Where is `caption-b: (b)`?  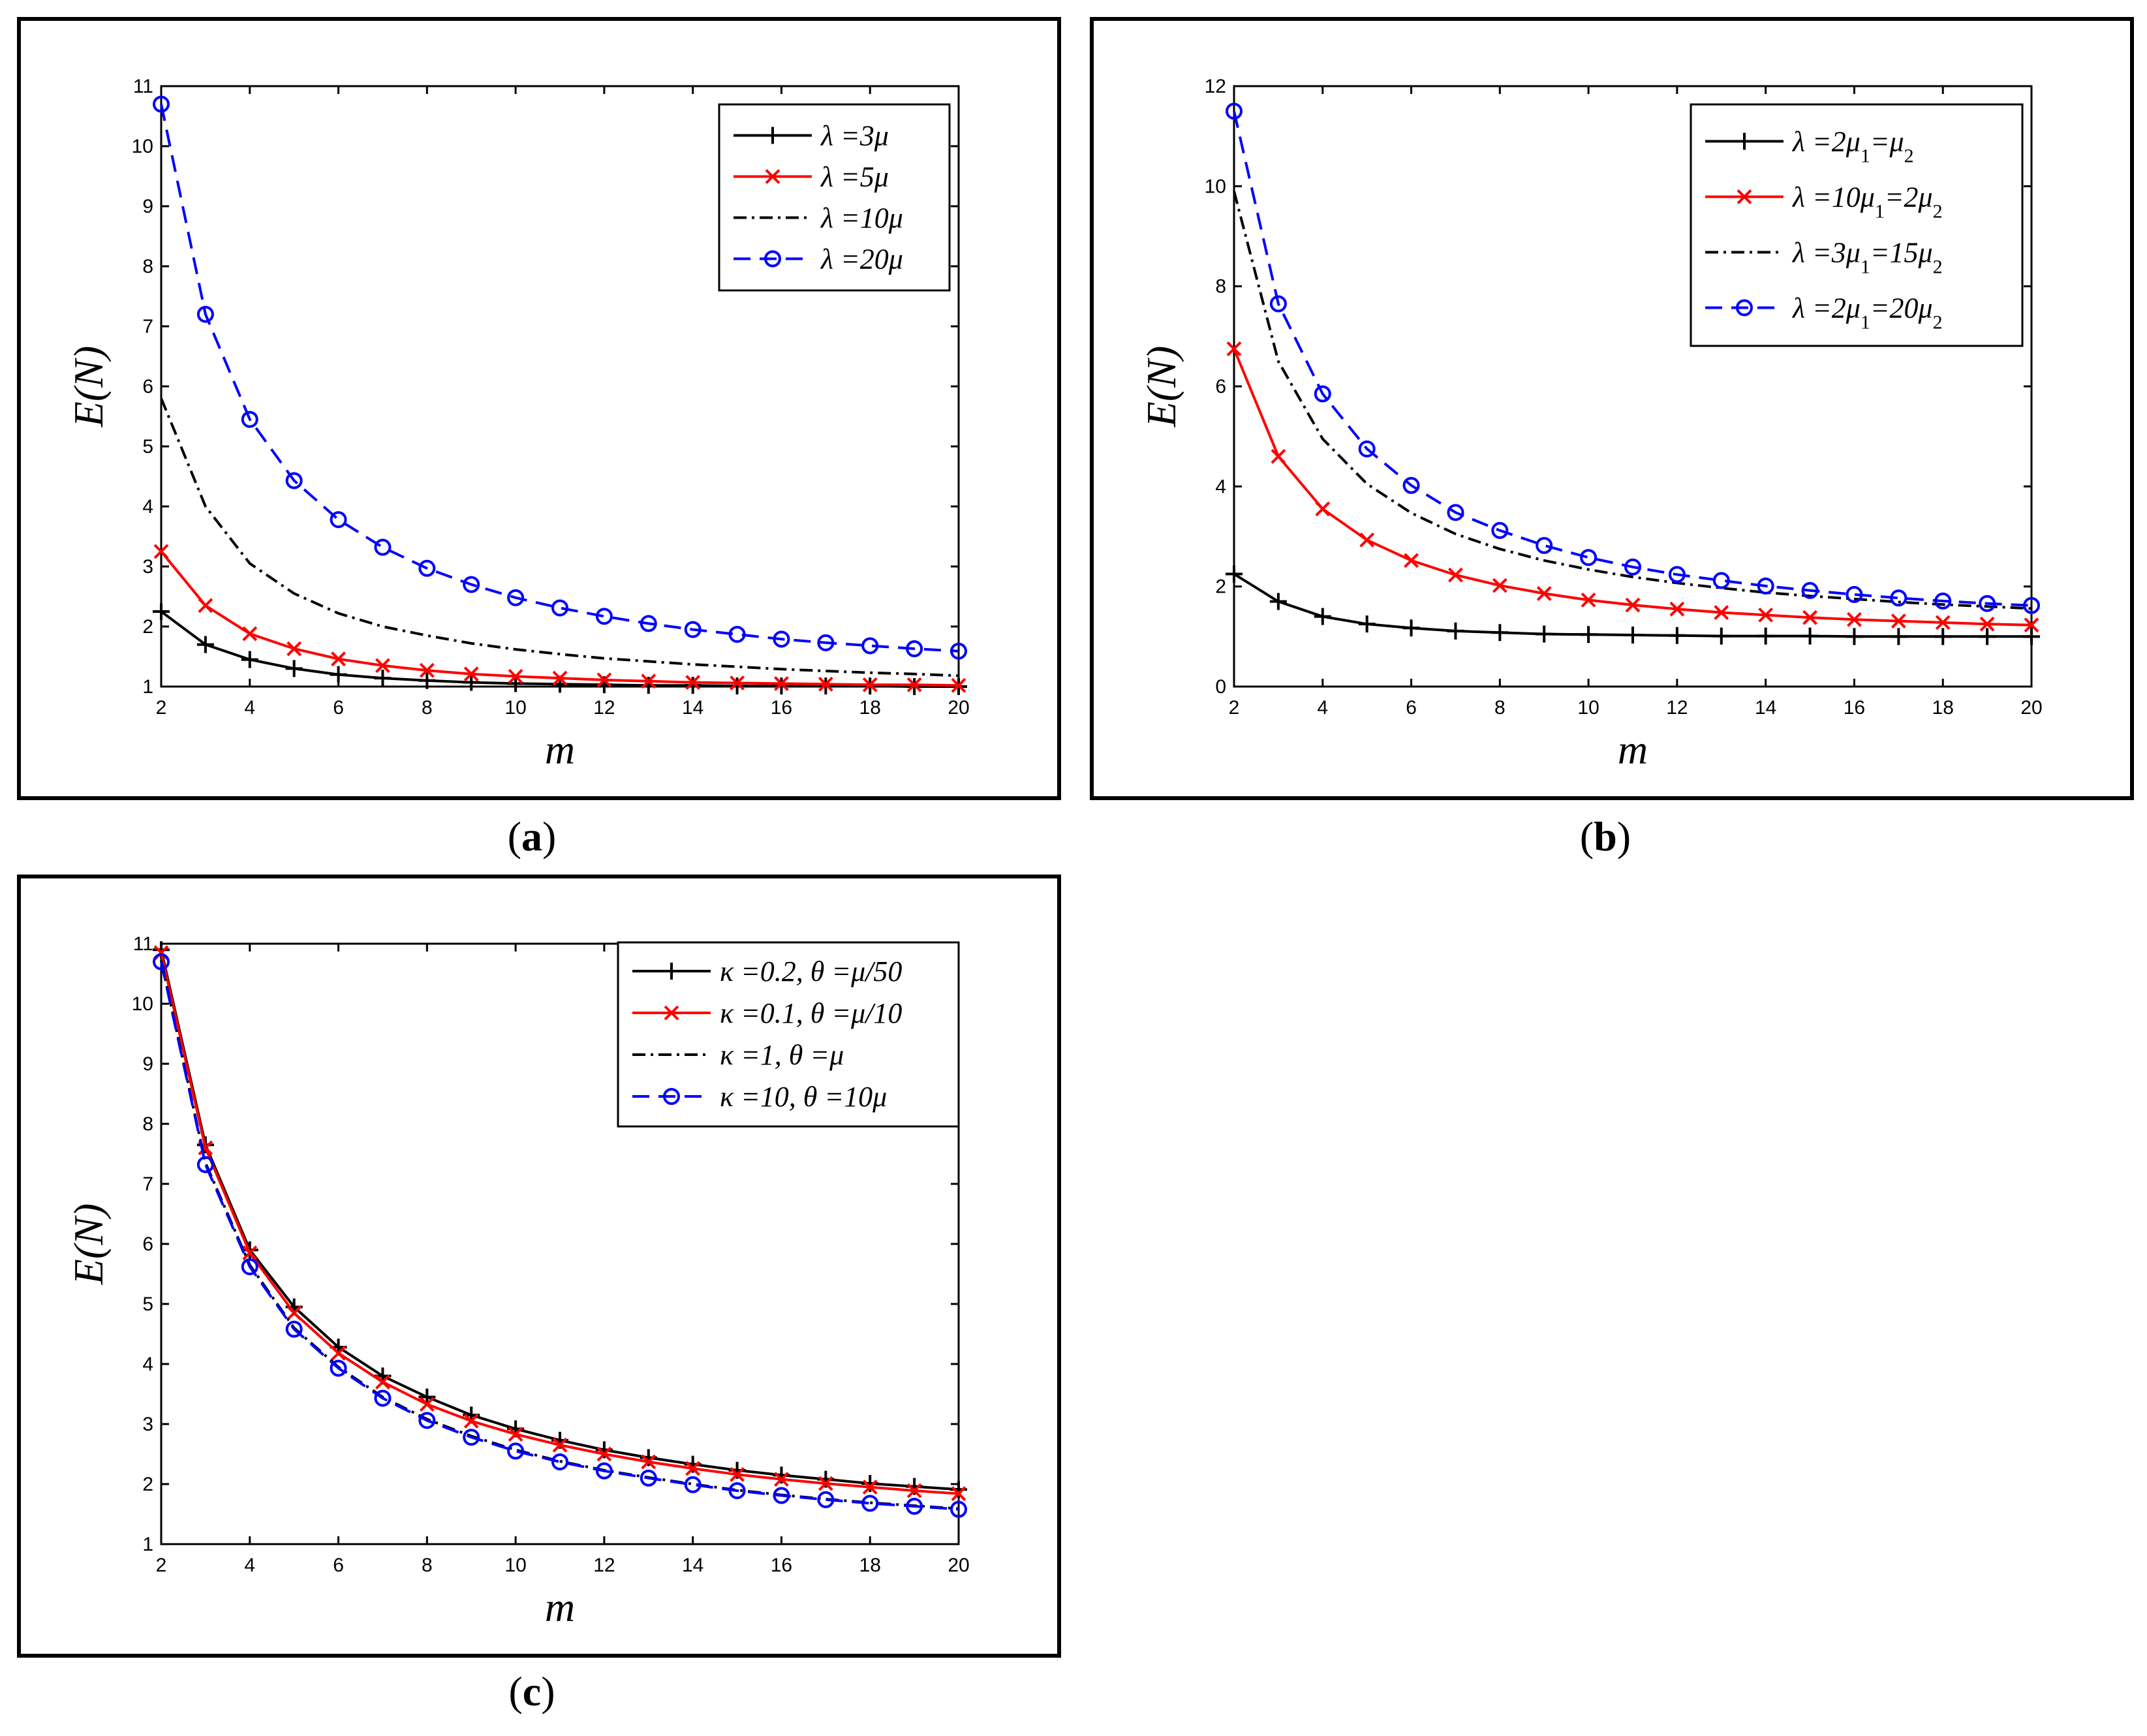 caption-b: (b) is located at coordinates (1605, 836).